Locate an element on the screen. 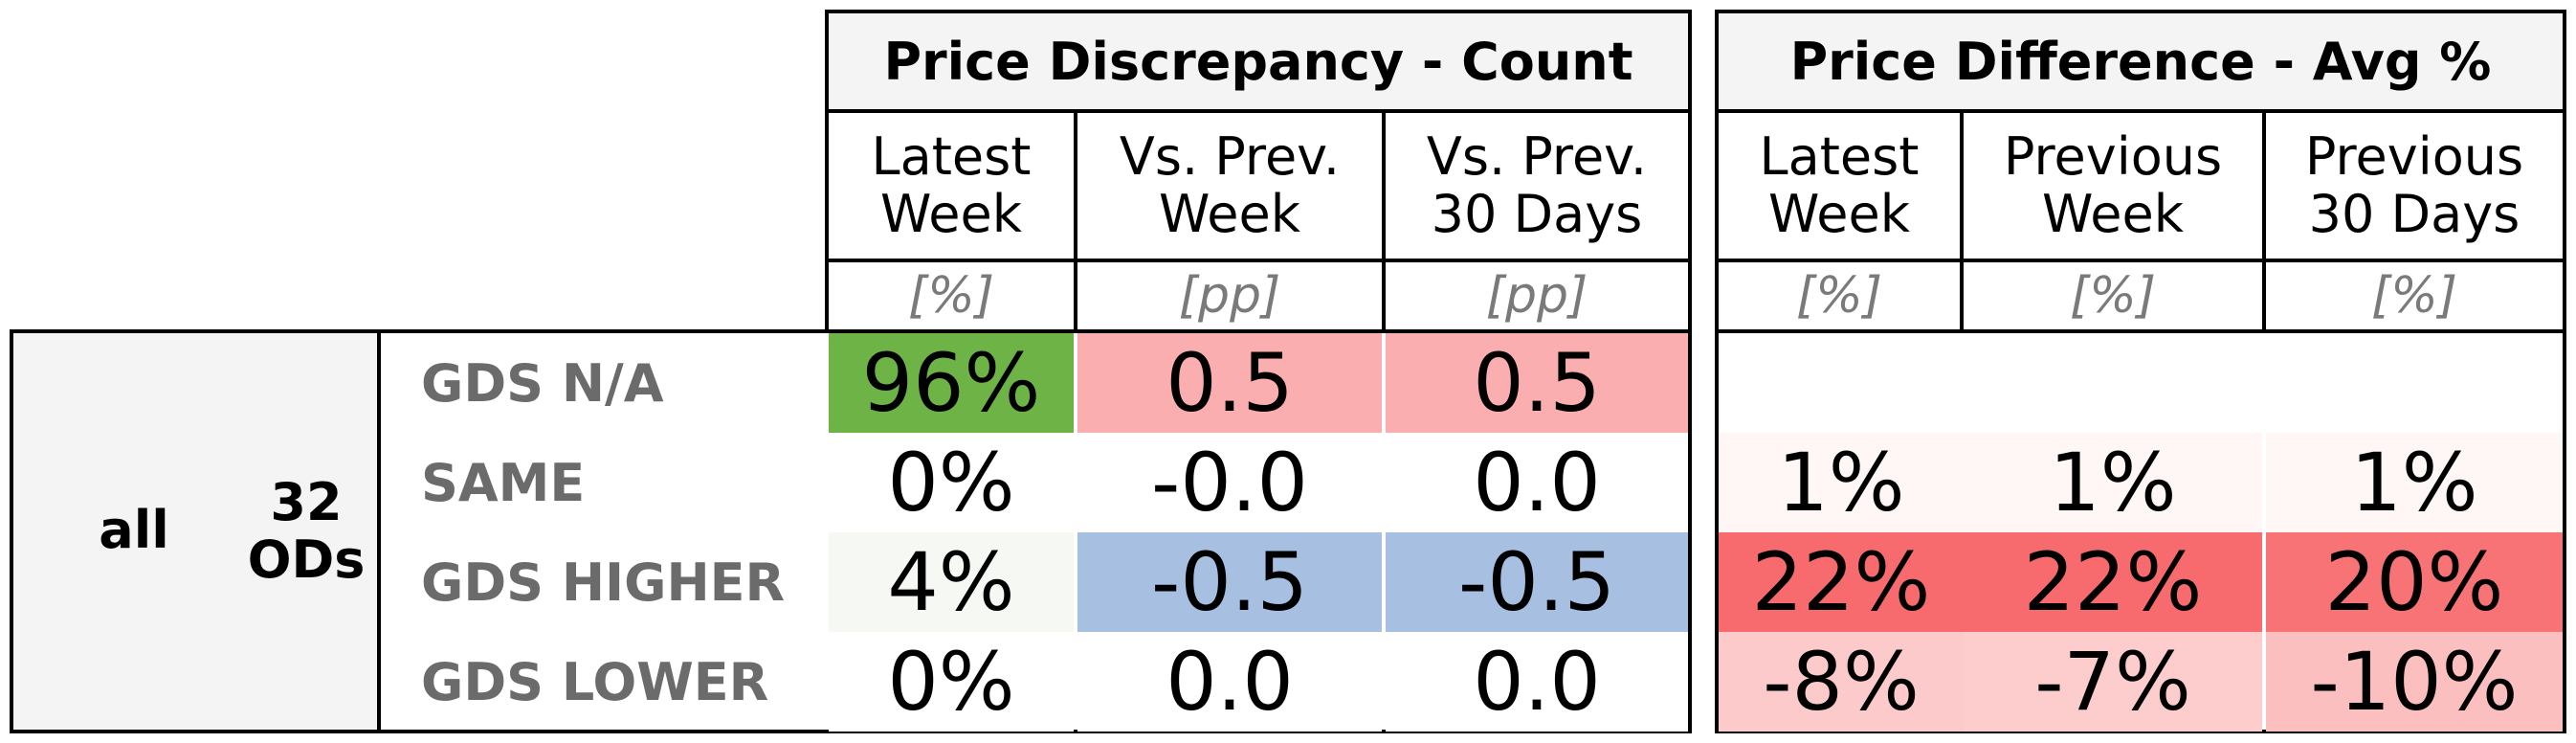 This screenshot has width=2576, height=743. group-count: 32 ODs is located at coordinates (306, 531).